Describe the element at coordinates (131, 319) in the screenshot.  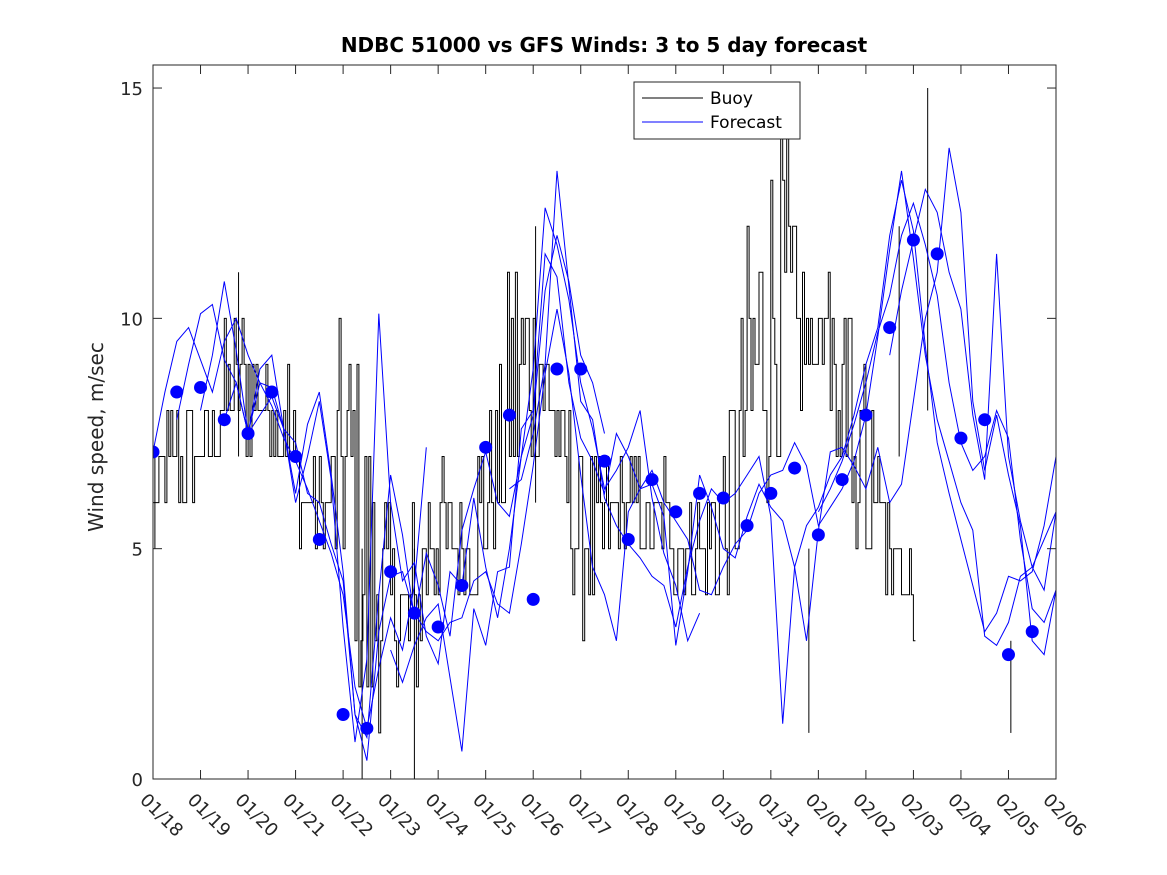
I see `y-tick-label: 10` at that location.